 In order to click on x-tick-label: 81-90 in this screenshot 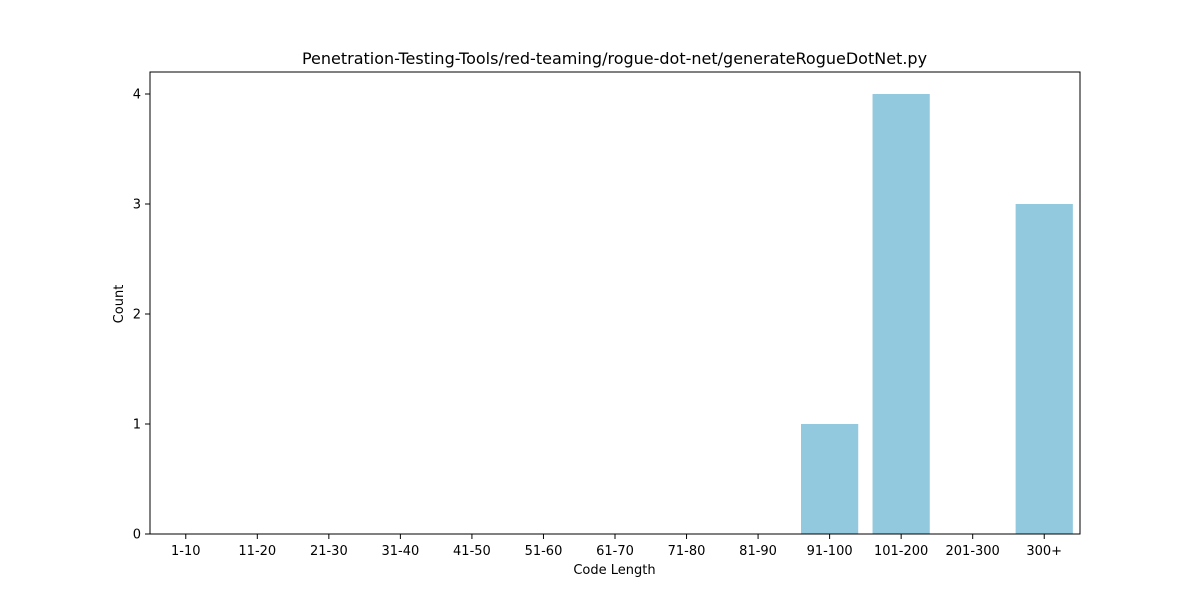, I will do `click(758, 551)`.